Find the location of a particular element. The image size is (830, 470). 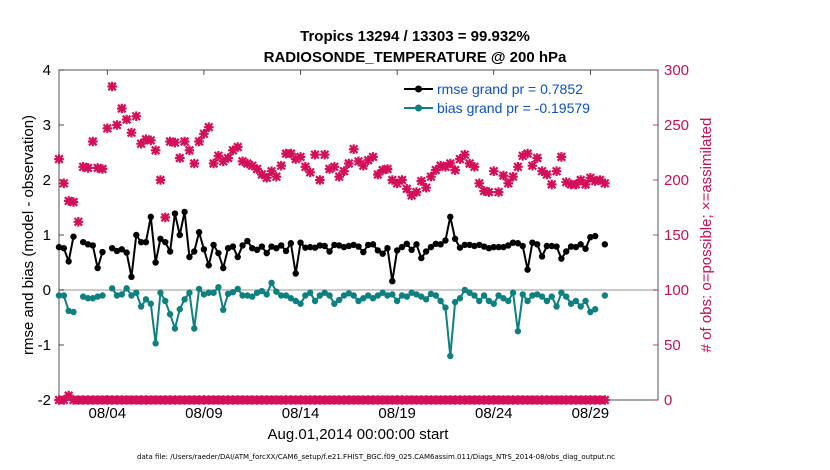

y-tick-label-right: 250 is located at coordinates (676, 125).